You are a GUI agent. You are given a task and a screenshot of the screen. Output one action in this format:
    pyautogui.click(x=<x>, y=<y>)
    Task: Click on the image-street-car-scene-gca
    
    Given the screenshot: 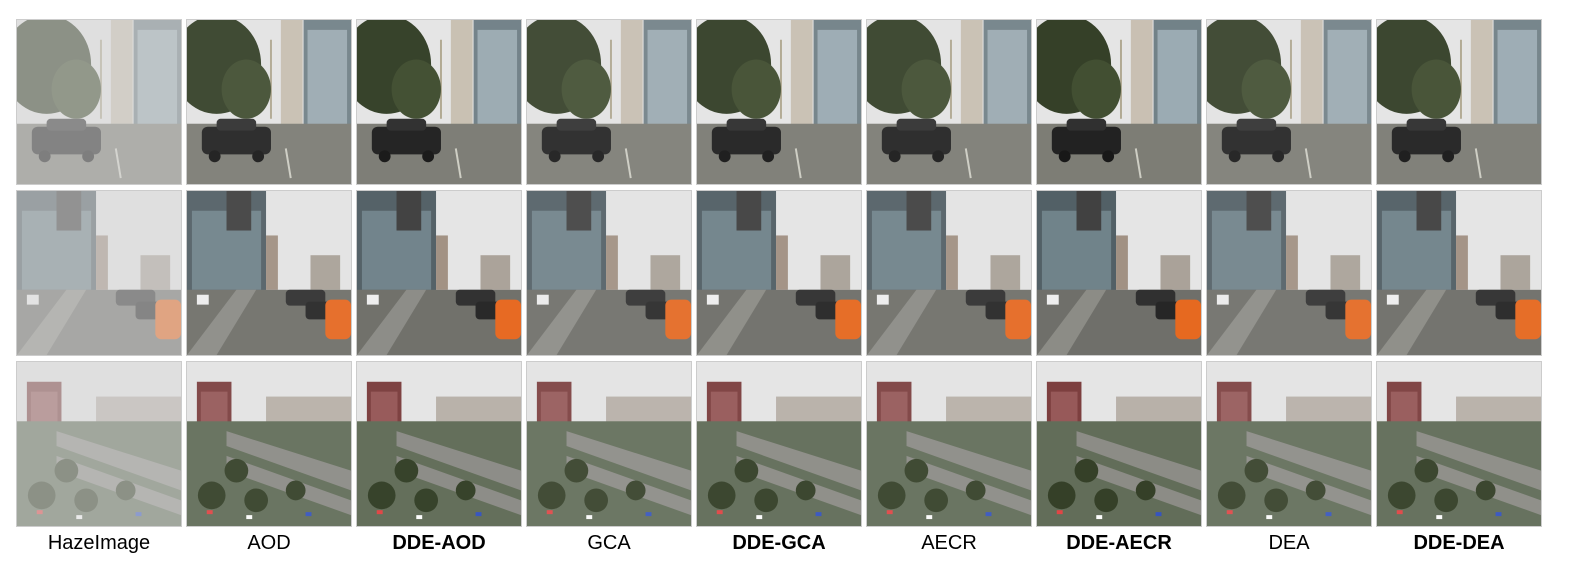 What is the action you would take?
    pyautogui.click(x=609, y=102)
    